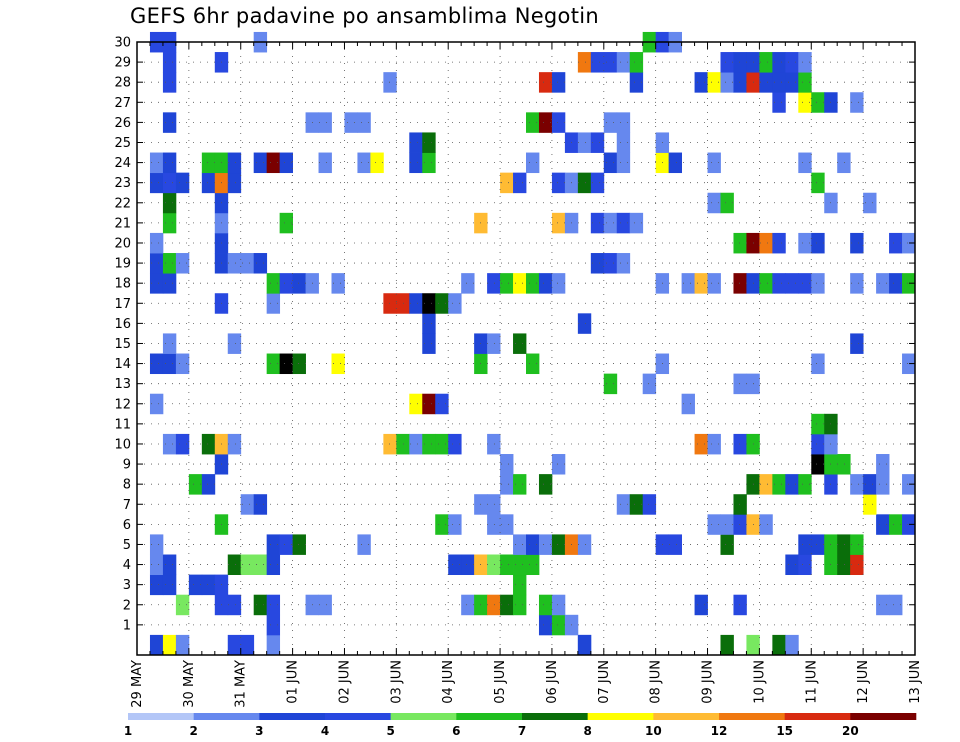 This screenshot has height=742, width=960. What do you see at coordinates (127, 485) in the screenshot?
I see `y-tick-label: 8` at bounding box center [127, 485].